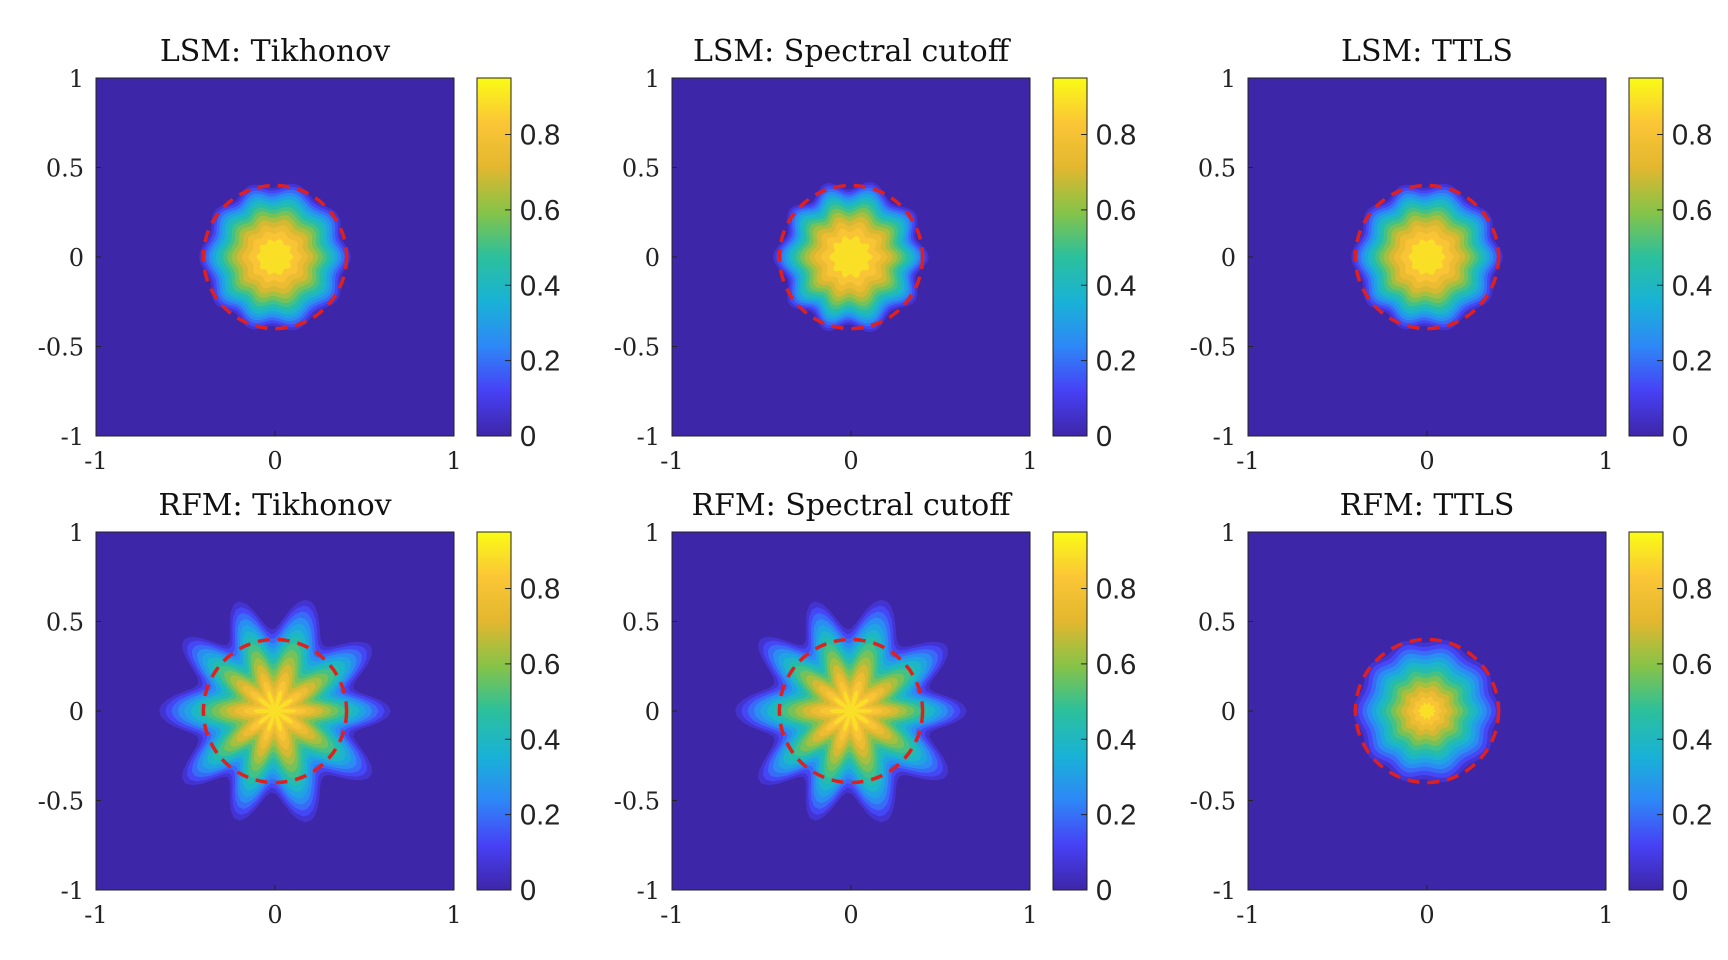 The image size is (1728, 960). What do you see at coordinates (852, 505) in the screenshot?
I see `panel-title: RFM: Spectral cutoff` at bounding box center [852, 505].